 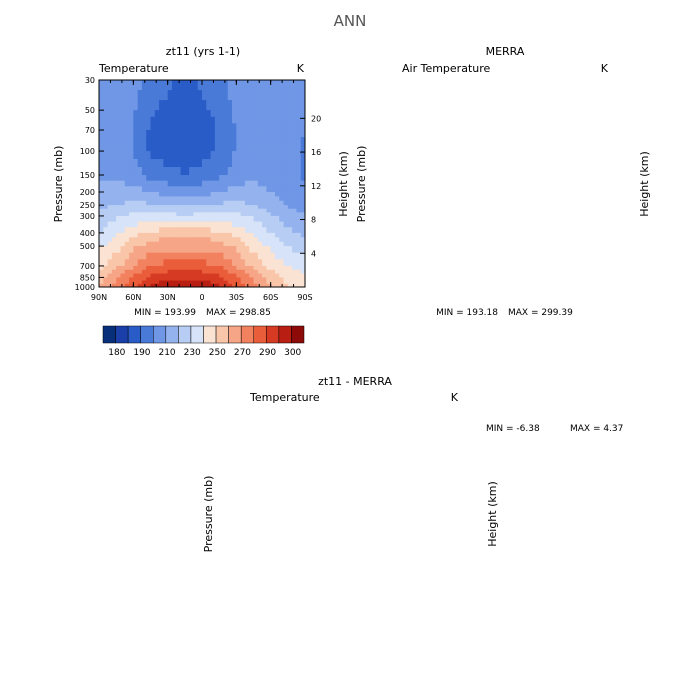 I want to click on figure-title: ANN, so click(x=350, y=21).